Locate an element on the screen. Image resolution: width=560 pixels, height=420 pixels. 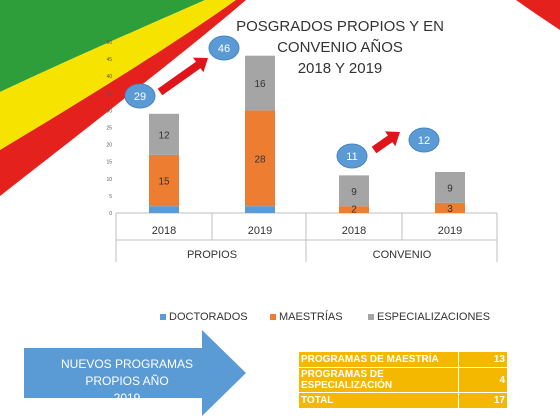
total-label: 12 is located at coordinates (424, 141).